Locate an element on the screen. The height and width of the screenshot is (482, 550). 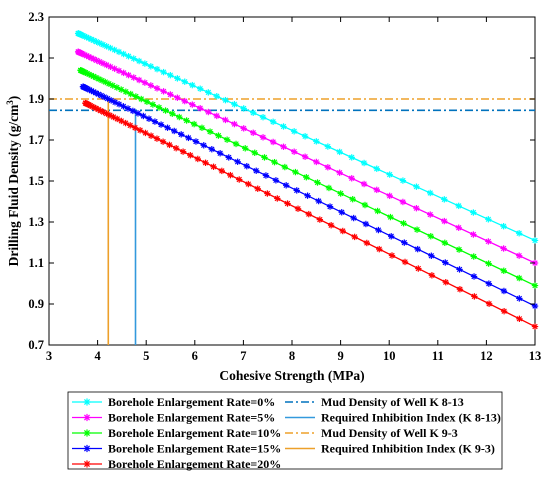
y-tick-label: 0.9 is located at coordinates (36, 304).